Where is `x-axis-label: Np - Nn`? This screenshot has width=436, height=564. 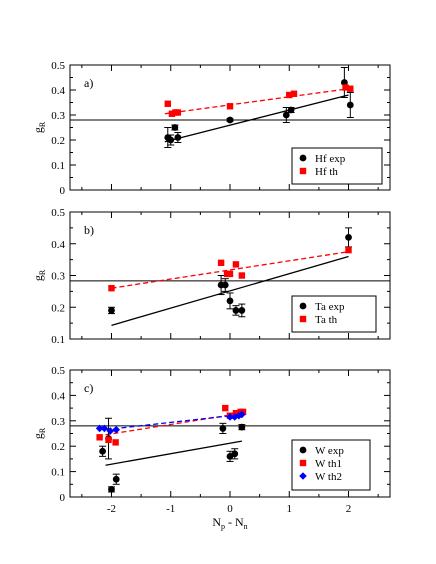
x-axis-label: Np - Nn is located at coordinates (229, 523).